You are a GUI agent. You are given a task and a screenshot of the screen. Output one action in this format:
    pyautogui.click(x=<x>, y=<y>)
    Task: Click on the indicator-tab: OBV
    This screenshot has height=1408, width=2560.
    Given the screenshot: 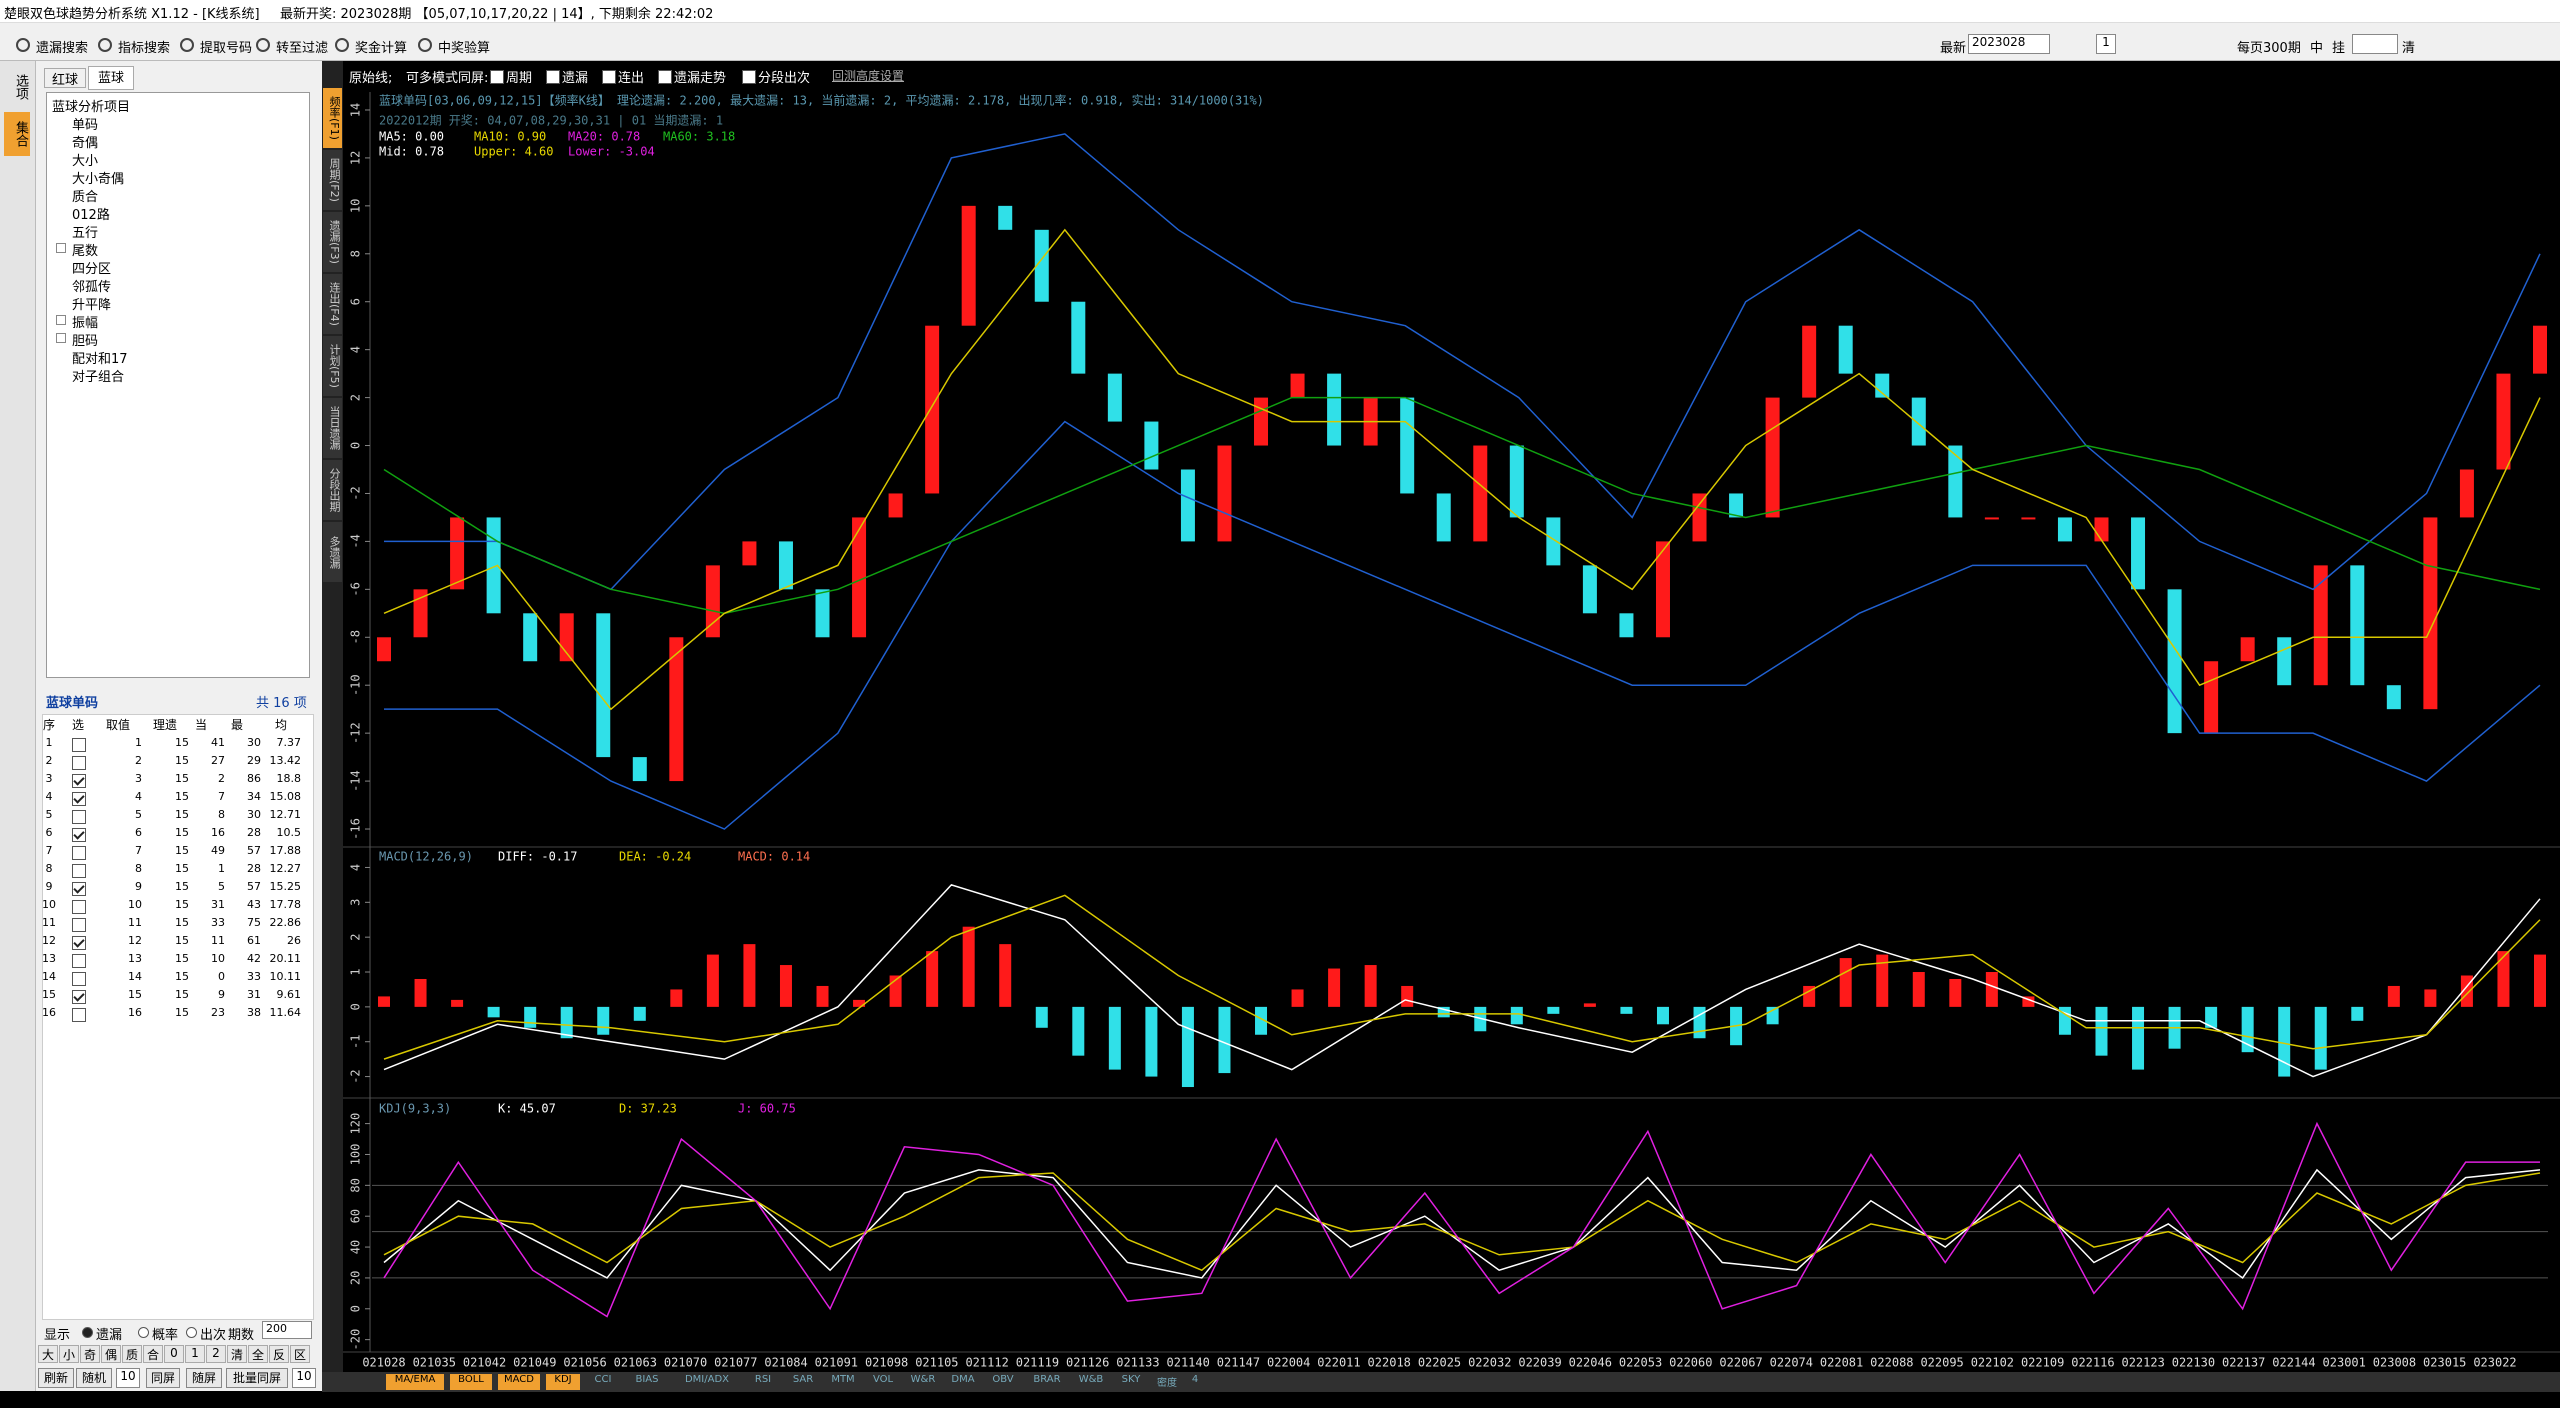 What is the action you would take?
    pyautogui.click(x=1003, y=1382)
    